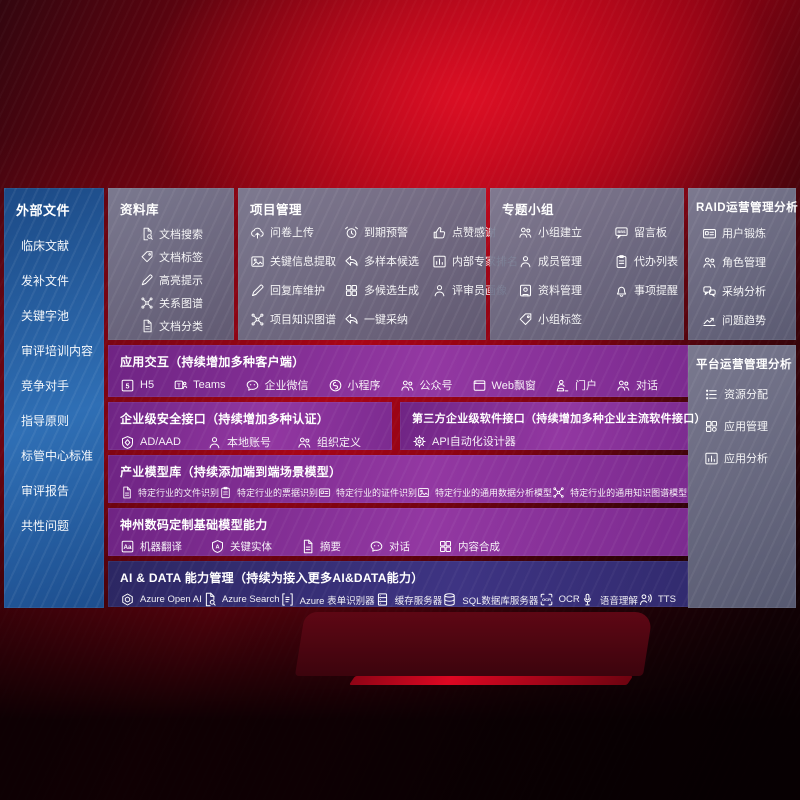  Describe the element at coordinates (257, 261) in the screenshot. I see `info-extract-icon` at that location.